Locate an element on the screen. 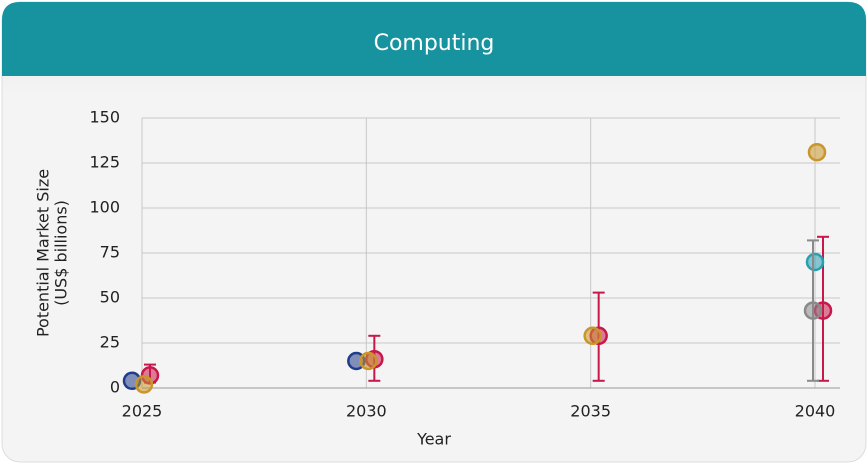 This screenshot has width=868, height=468. y-axis-label: Potential Market Size (US$ billions) is located at coordinates (52, 253).